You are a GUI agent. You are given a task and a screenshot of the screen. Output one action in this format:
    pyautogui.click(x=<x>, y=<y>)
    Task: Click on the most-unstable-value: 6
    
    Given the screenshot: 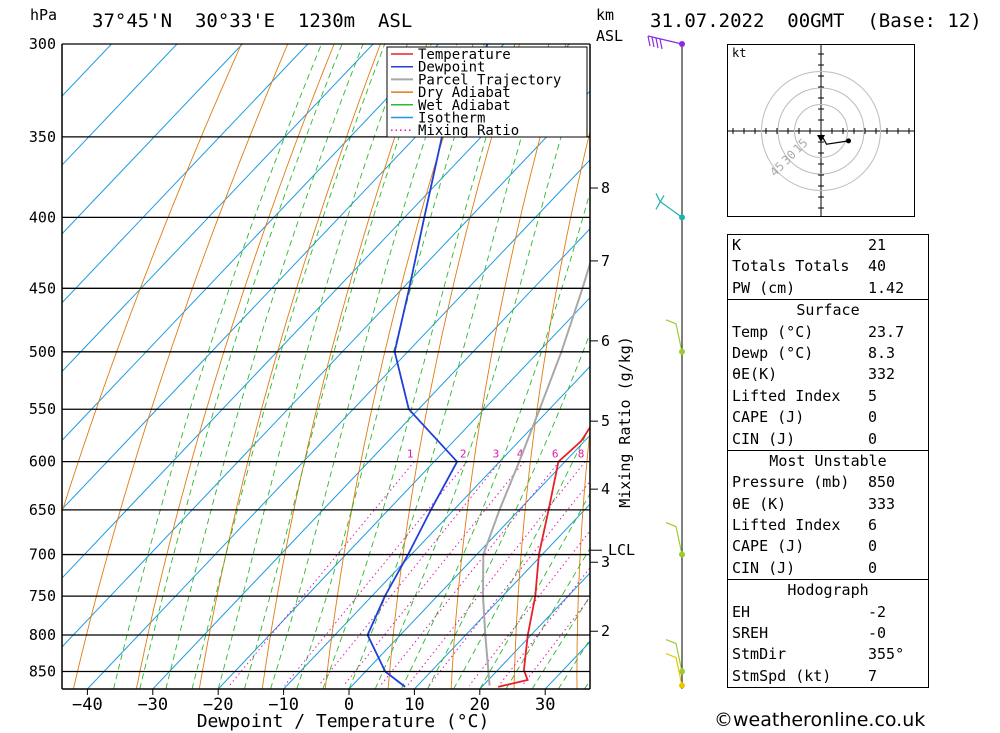 What is the action you would take?
    pyautogui.click(x=873, y=525)
    